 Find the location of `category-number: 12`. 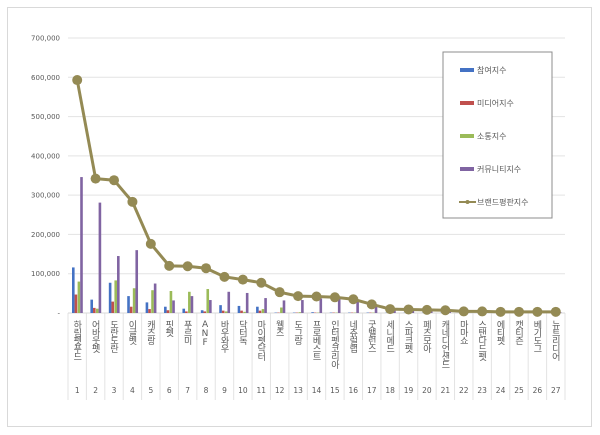

category-number: 12 is located at coordinates (280, 390).